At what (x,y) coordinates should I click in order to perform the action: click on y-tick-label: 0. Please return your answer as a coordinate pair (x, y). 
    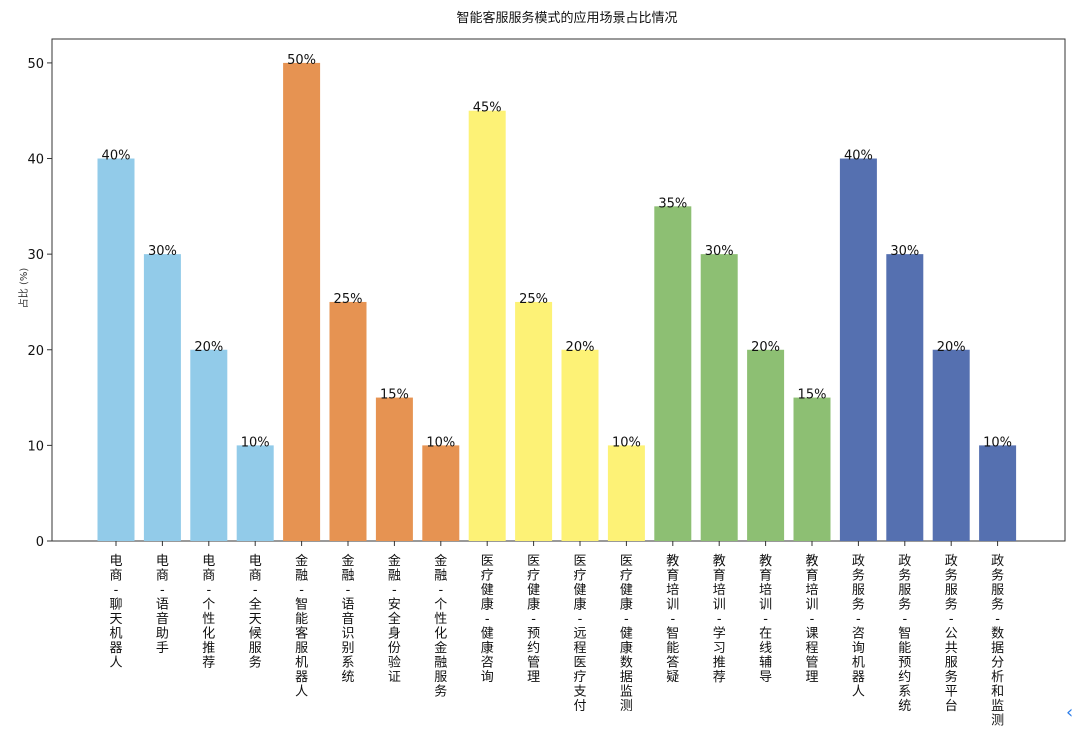
    Looking at the image, I should click on (40, 542).